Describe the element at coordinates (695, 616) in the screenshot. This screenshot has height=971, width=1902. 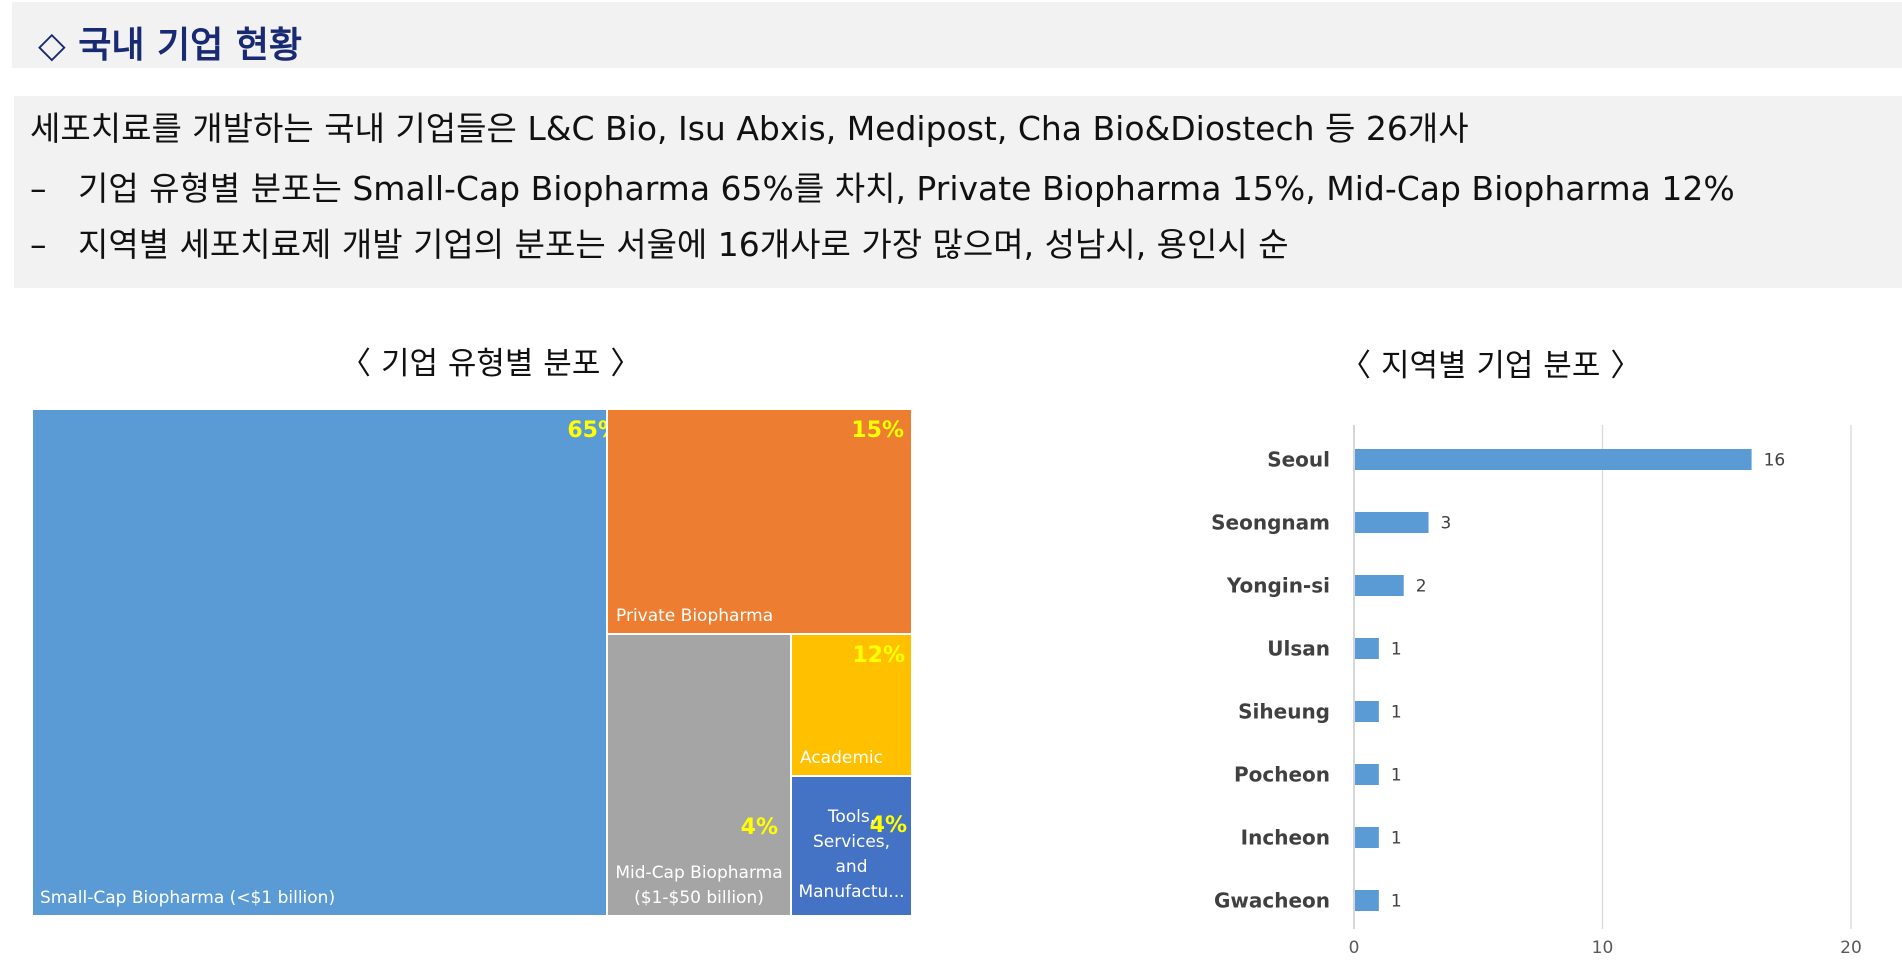
I see `treemap-label-private: Private Biopharma` at that location.